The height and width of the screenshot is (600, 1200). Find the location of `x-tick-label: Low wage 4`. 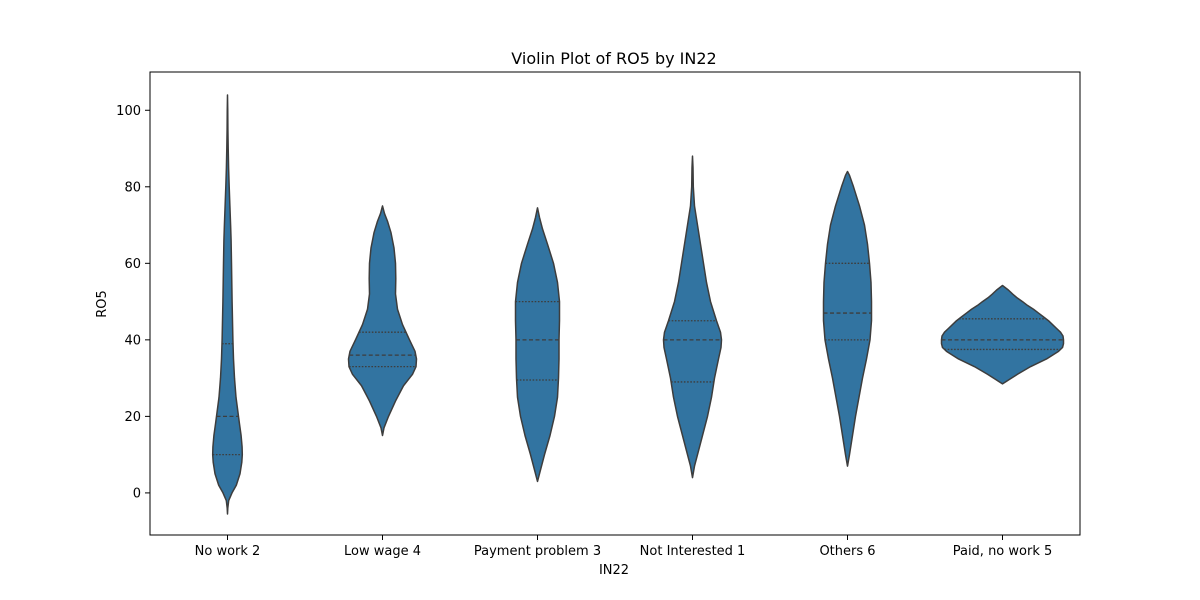

x-tick-label: Low wage 4 is located at coordinates (382, 551).